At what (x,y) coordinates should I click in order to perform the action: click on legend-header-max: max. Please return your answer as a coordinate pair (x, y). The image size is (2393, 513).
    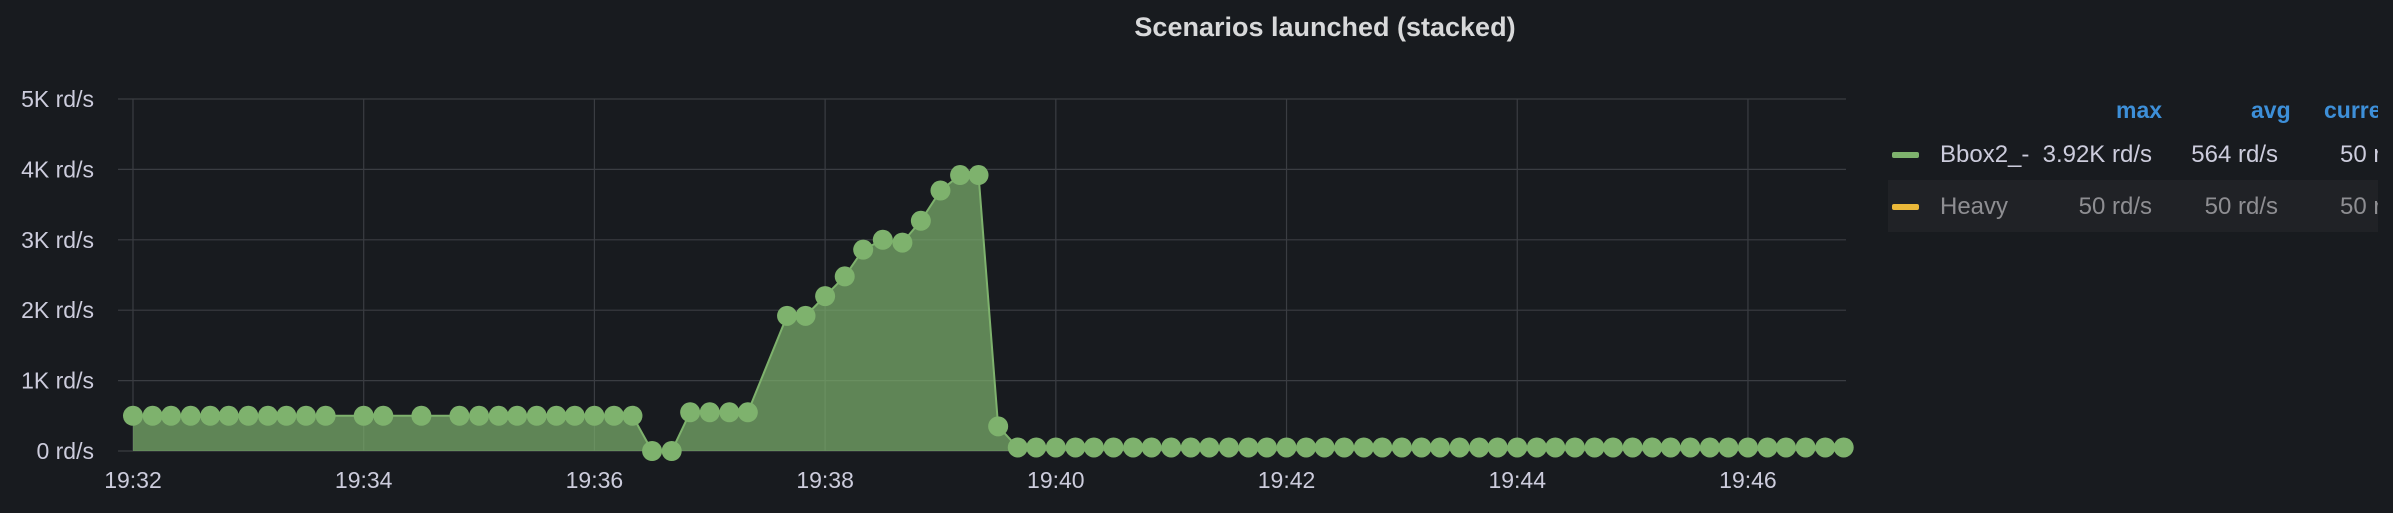
    Looking at the image, I should click on (2139, 110).